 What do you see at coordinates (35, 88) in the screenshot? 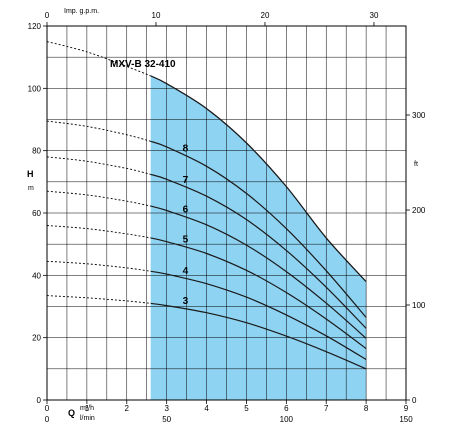
I see `left-tick-label: 100` at bounding box center [35, 88].